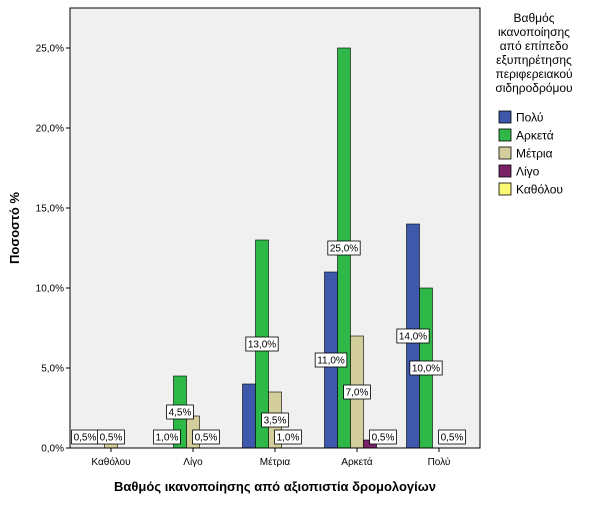 The height and width of the screenshot is (511, 594). What do you see at coordinates (52, 449) in the screenshot?
I see `y-tick-label: 0,0%` at bounding box center [52, 449].